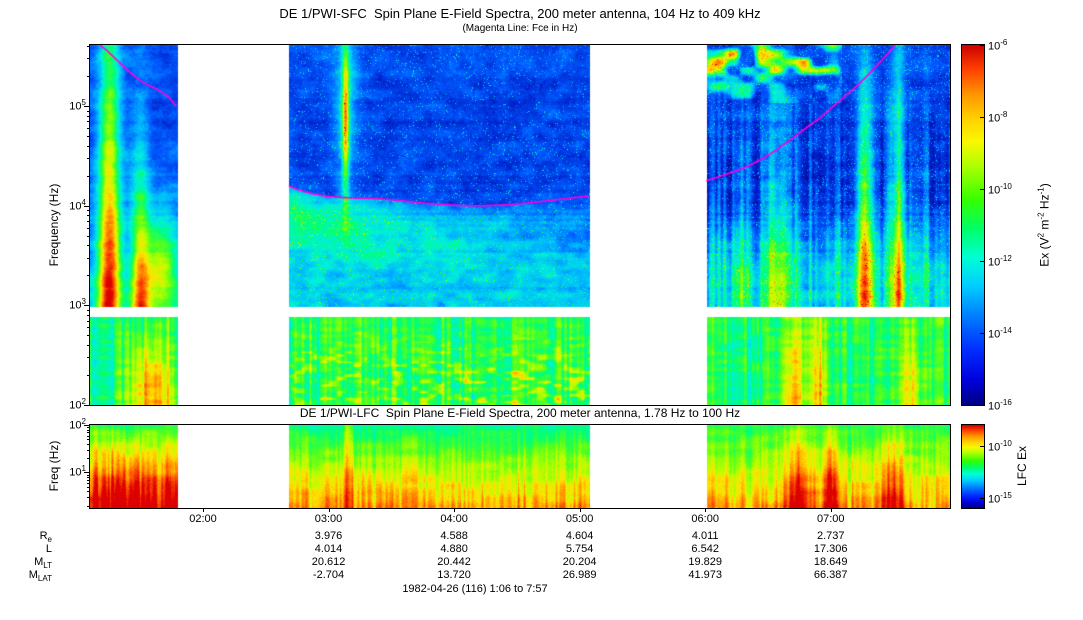 Image resolution: width=1083 pixels, height=620 pixels. I want to click on ephemeris-value: 6.542, so click(705, 549).